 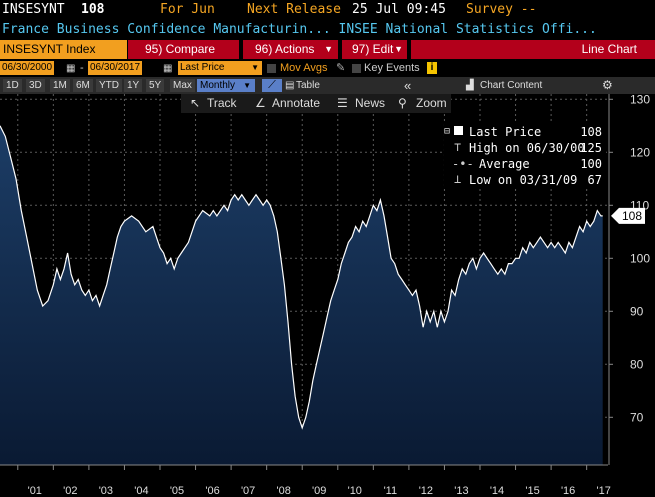 What do you see at coordinates (392, 68) in the screenshot?
I see `key-events-label: Key Events` at bounding box center [392, 68].